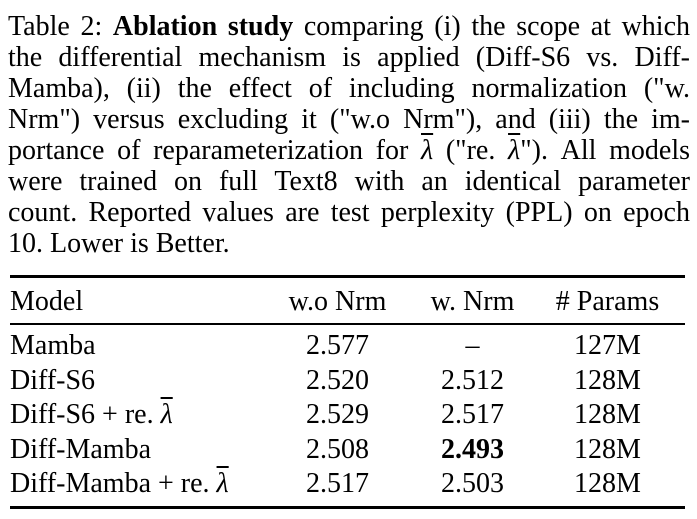 This screenshot has height=519, width=697. What do you see at coordinates (337, 449) in the screenshot?
I see `cell-wo-nrm: 2.508` at bounding box center [337, 449].